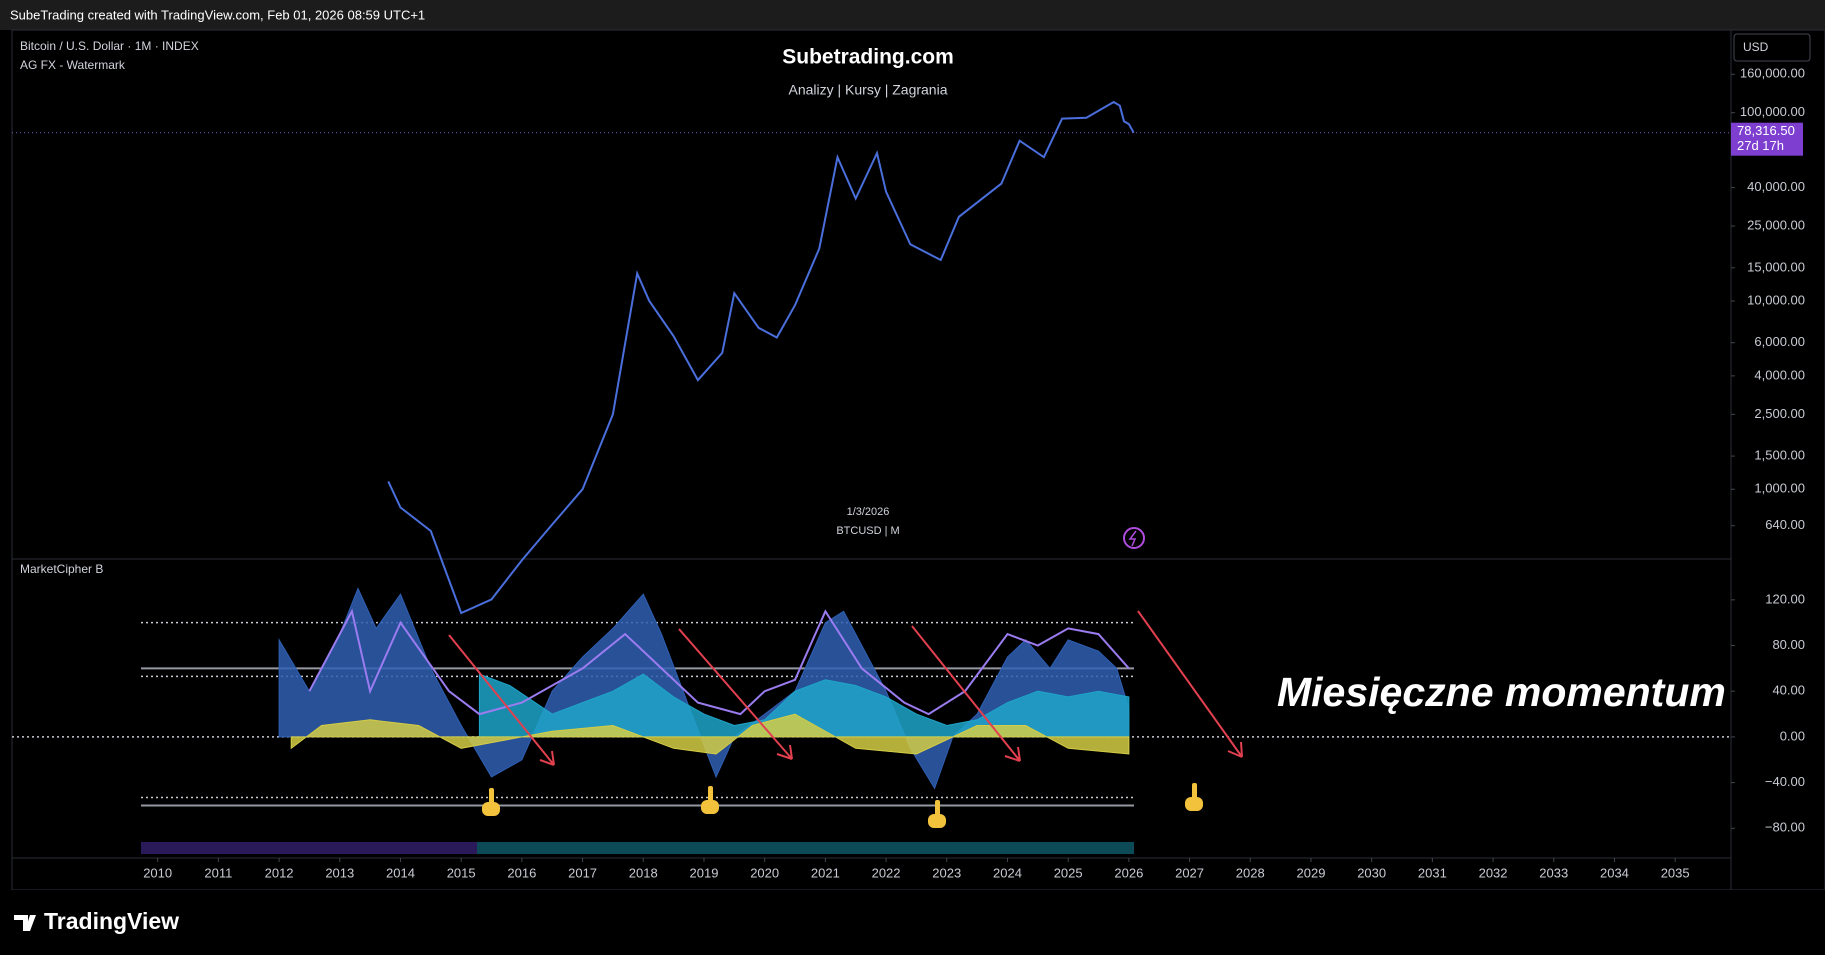 The image size is (1825, 955). I want to click on x-tick-label: 2017, so click(582, 872).